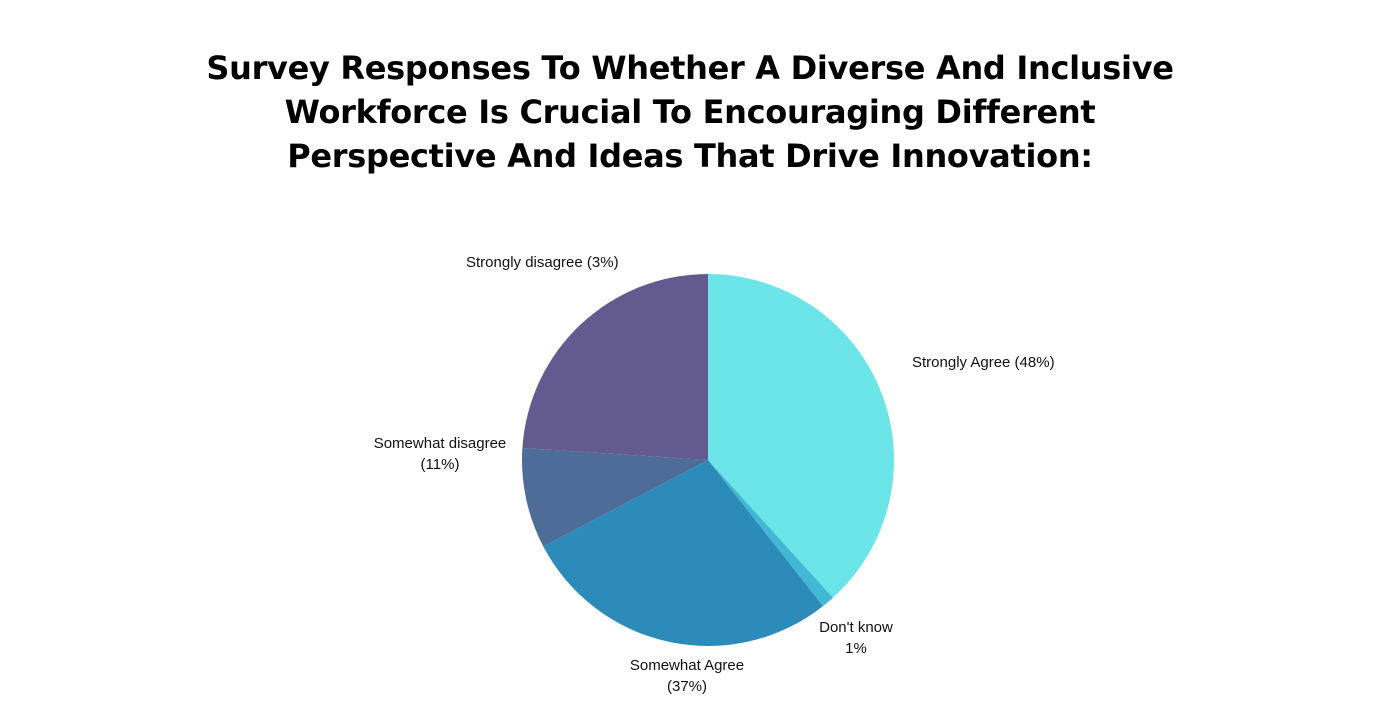 The width and height of the screenshot is (1380, 719). What do you see at coordinates (440, 443) in the screenshot?
I see `label-somewhat-disagree-text: Somewhat disagree` at bounding box center [440, 443].